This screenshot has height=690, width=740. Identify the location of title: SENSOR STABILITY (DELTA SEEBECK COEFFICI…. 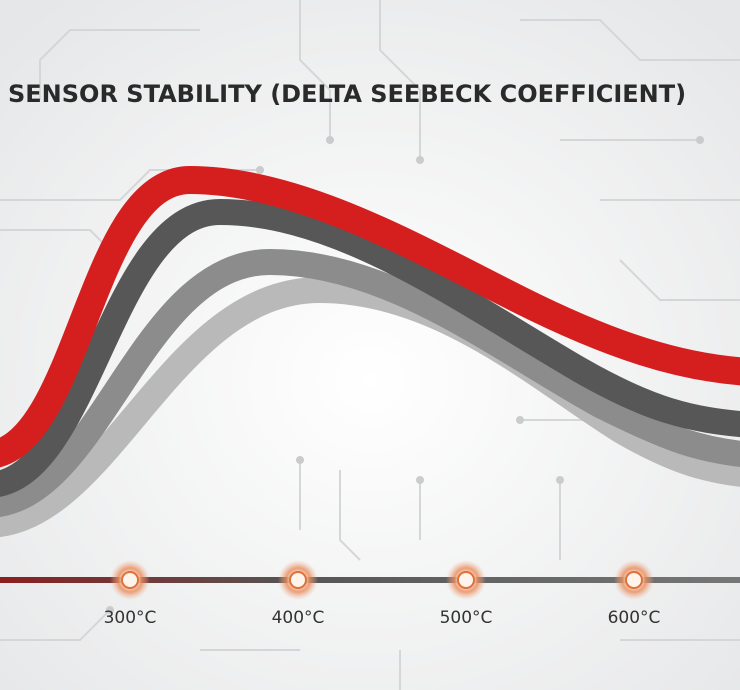
(347, 94).